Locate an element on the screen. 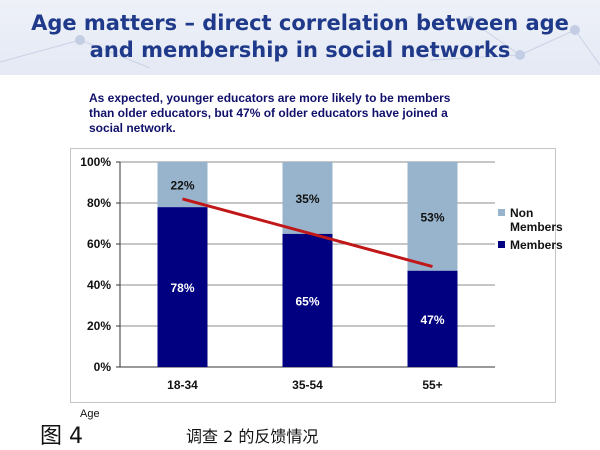 The width and height of the screenshot is (600, 450). x-tick-label: 35-54 is located at coordinates (307, 385).